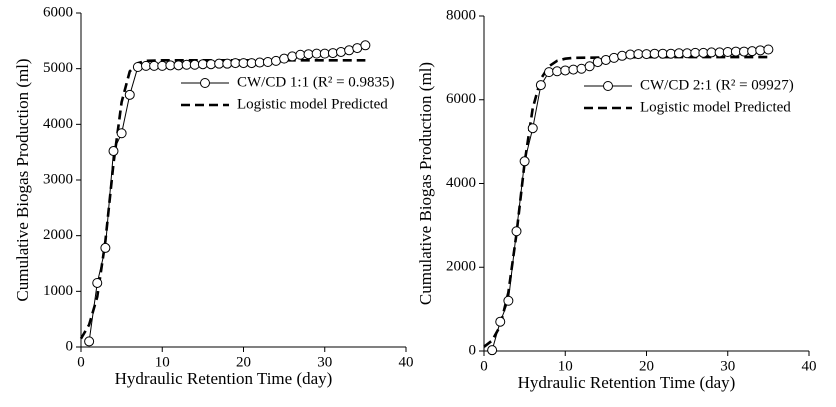  Describe the element at coordinates (58, 179) in the screenshot. I see `y-tick-label: 3000` at that location.